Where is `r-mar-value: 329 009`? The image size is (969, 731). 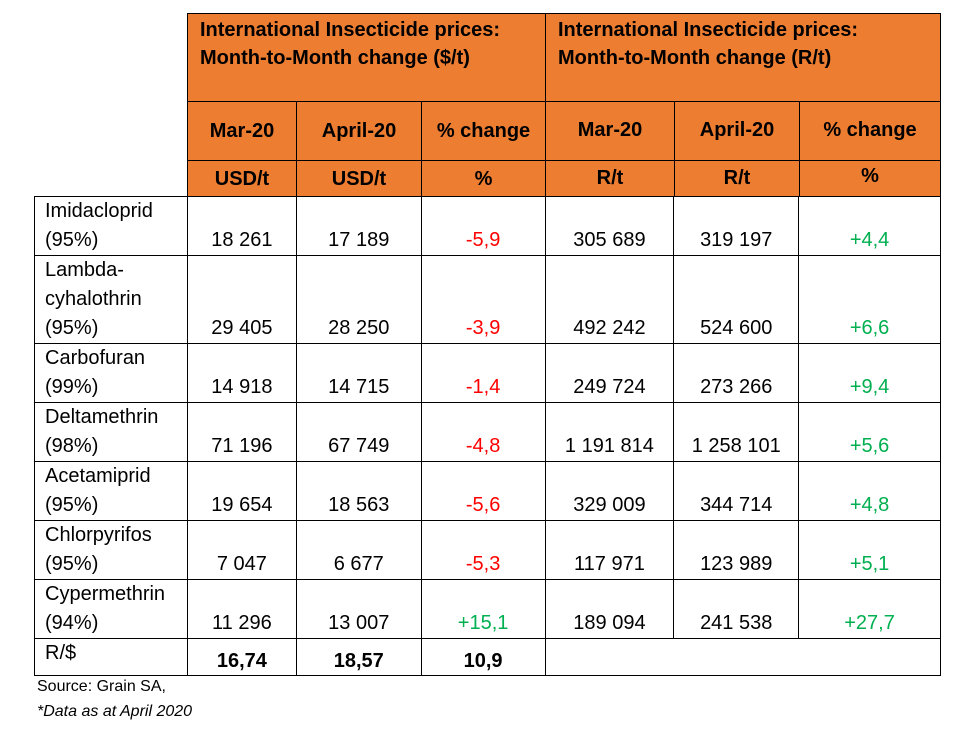 r-mar-value: 329 009 is located at coordinates (609, 491).